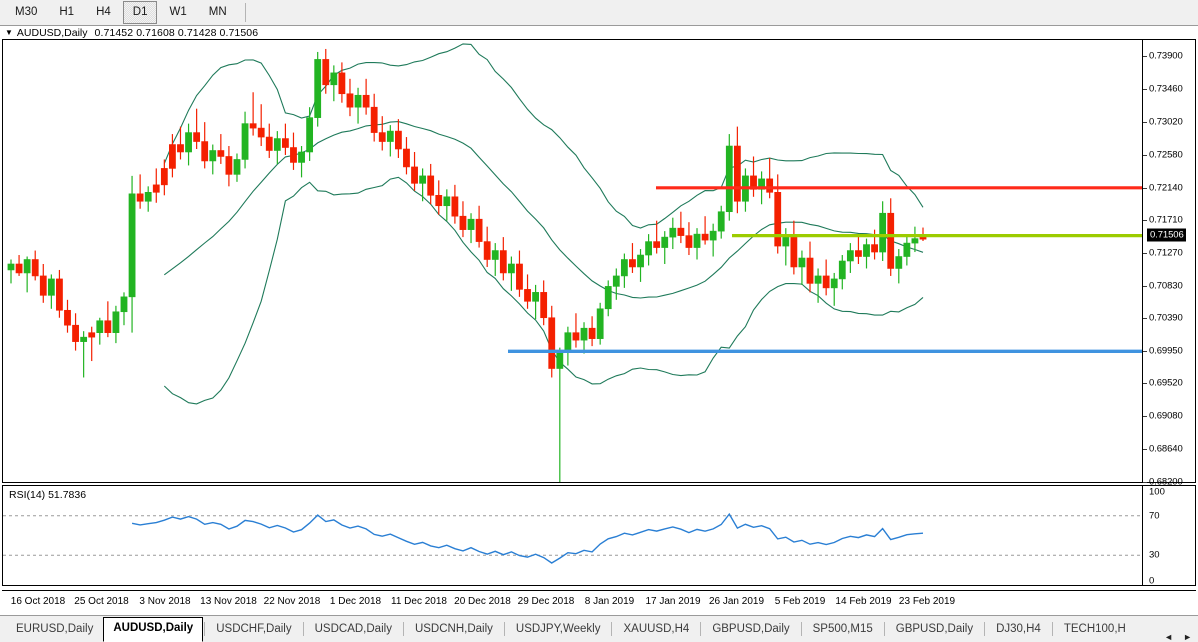  What do you see at coordinates (355, 601) in the screenshot?
I see `date-axis-label: 1 Dec 2018` at bounding box center [355, 601].